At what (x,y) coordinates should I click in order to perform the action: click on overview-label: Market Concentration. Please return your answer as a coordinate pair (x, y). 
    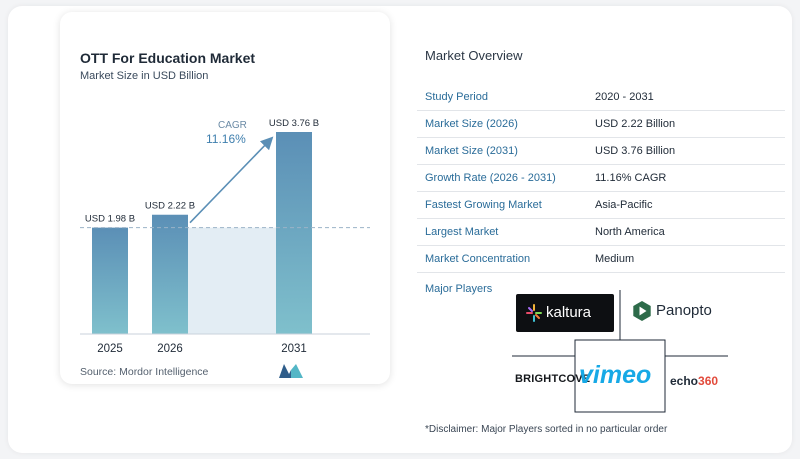
    Looking at the image, I should click on (506, 259).